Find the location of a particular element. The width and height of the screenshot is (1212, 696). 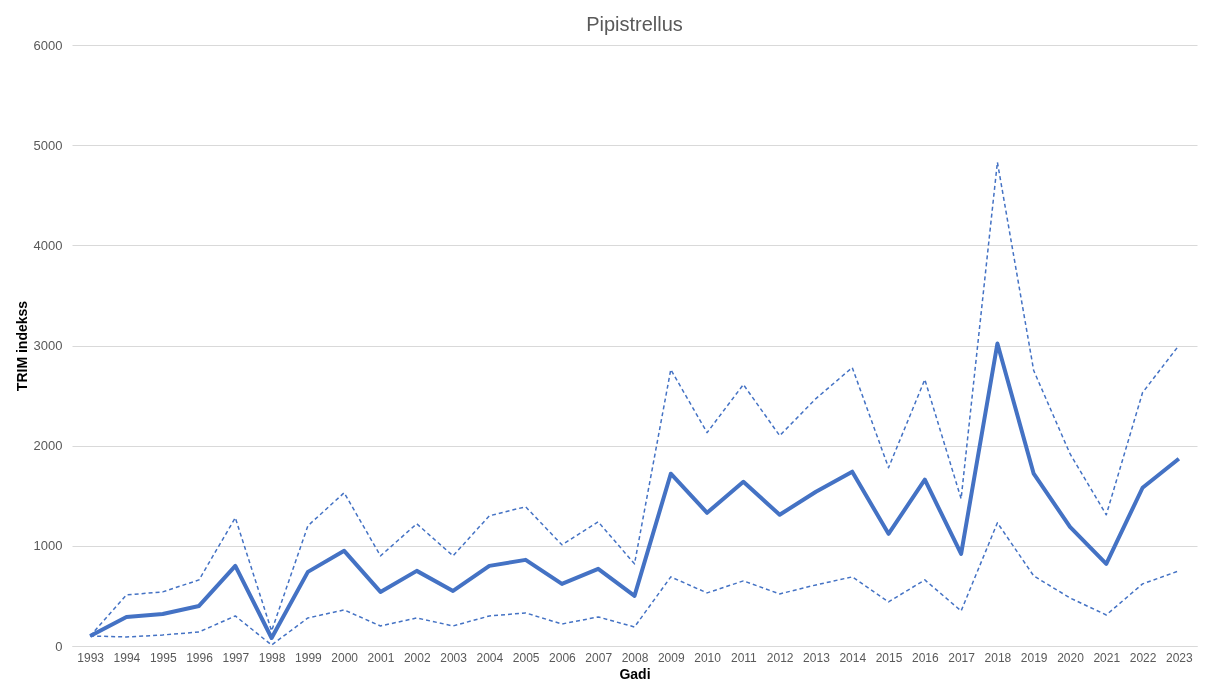

y-tick-label: 4000 is located at coordinates (48, 245).